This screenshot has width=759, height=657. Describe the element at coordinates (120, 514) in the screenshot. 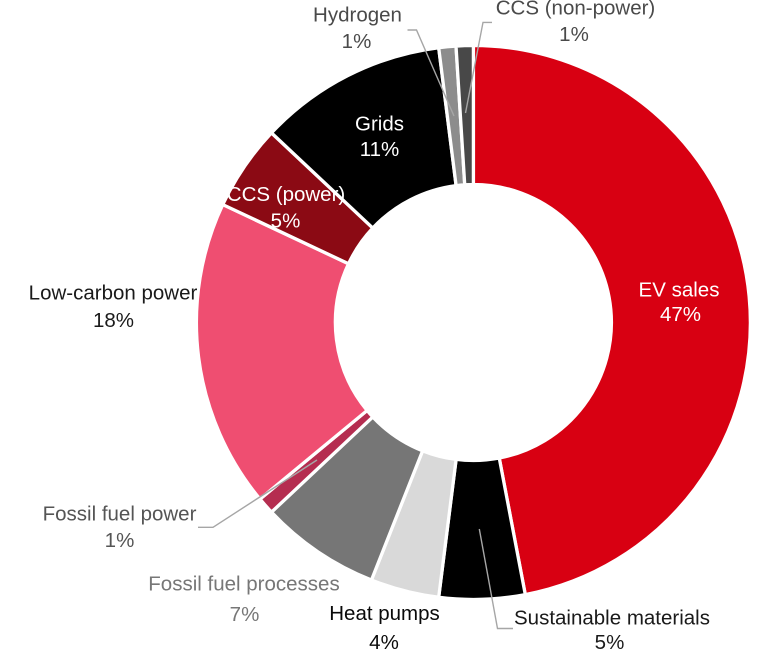

I see `svg-text: Fossil fuel power` at that location.